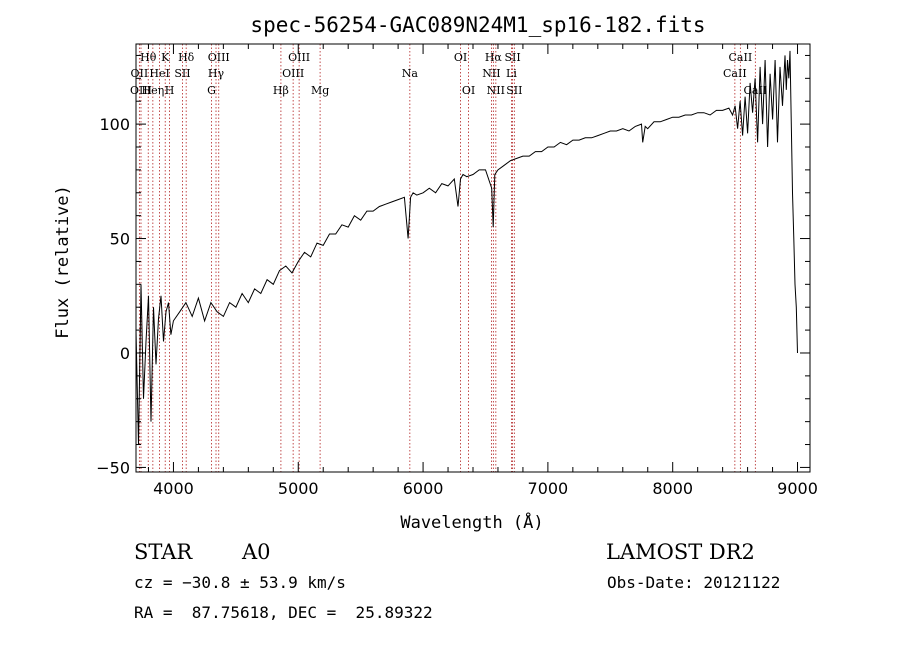 The image size is (900, 649). Describe the element at coordinates (298, 488) in the screenshot. I see `x-tick-label: 5000` at that location.